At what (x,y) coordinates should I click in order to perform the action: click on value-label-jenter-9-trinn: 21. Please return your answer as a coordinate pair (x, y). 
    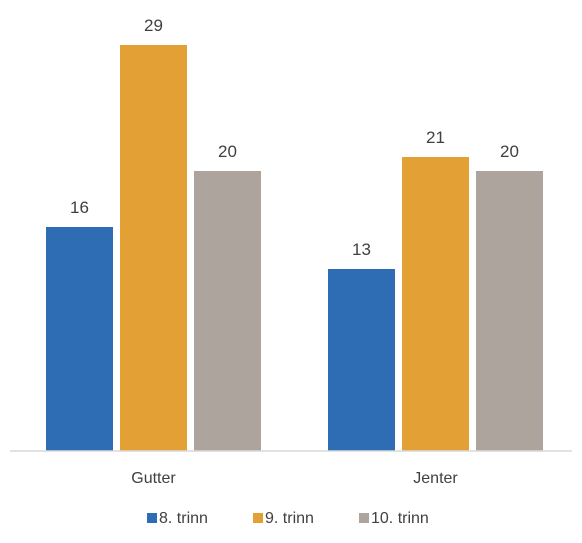
    Looking at the image, I should click on (435, 137).